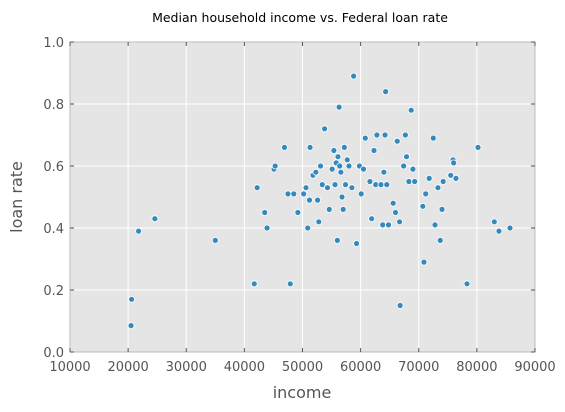  Describe the element at coordinates (360, 367) in the screenshot. I see `x-tick-label: 60000` at that location.